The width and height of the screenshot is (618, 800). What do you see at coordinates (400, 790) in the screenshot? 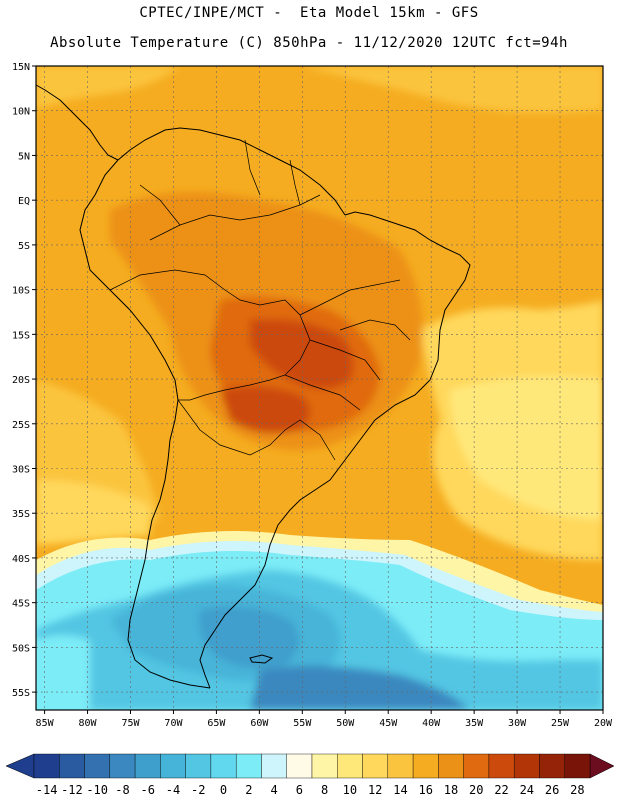
I see `colorbar-label: 14` at bounding box center [400, 790].